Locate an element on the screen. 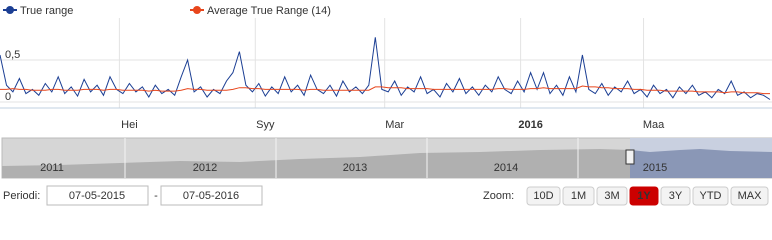 The width and height of the screenshot is (772, 240). x-tick-label: Syy is located at coordinates (265, 125).